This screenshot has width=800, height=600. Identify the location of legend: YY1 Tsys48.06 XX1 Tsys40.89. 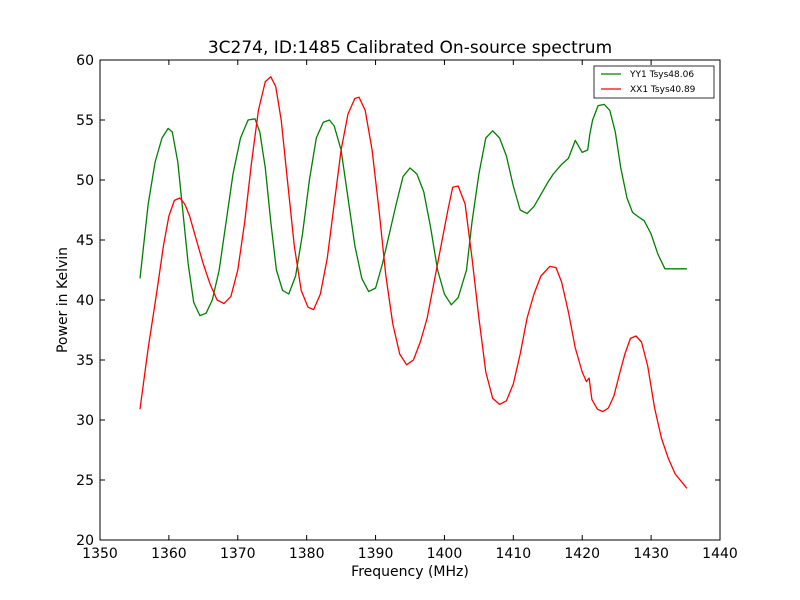
(654, 82).